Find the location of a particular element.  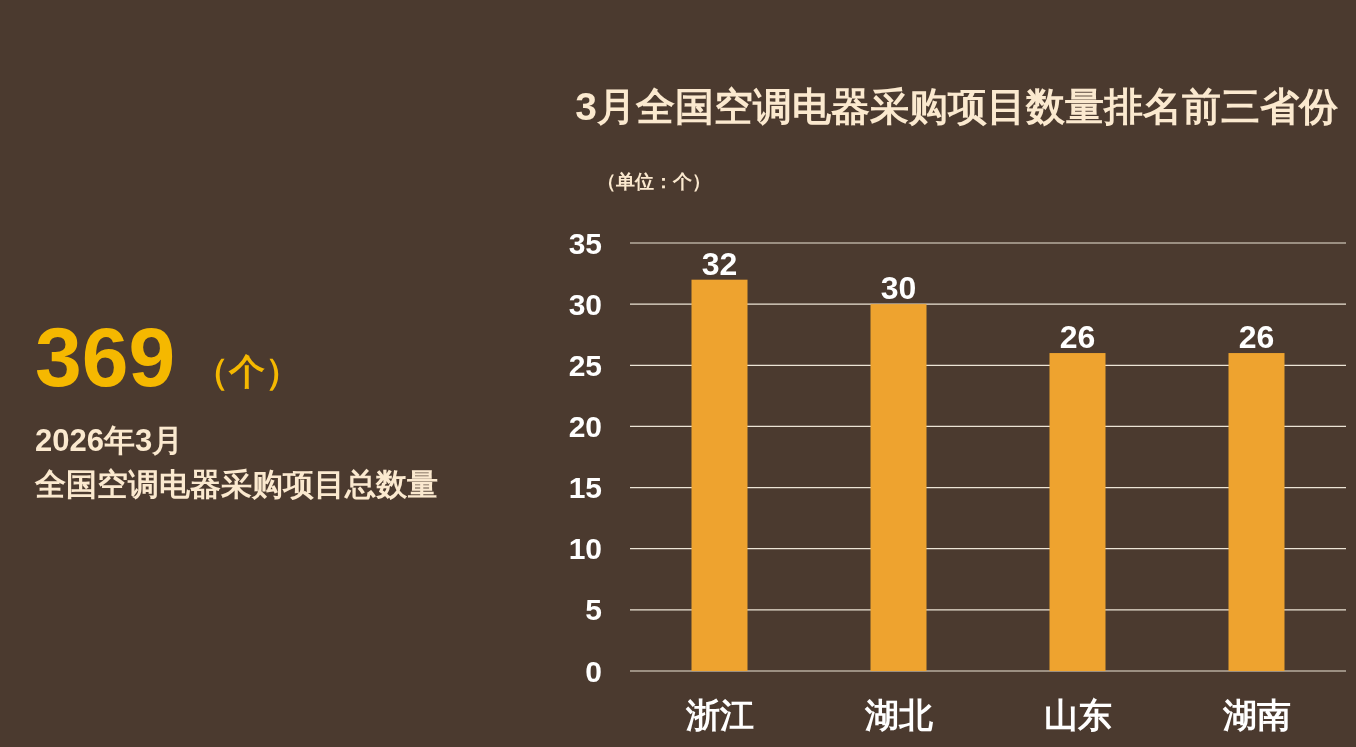

title: 3月全国空调电器采购项目数量排名前三省份 is located at coordinates (956, 106).